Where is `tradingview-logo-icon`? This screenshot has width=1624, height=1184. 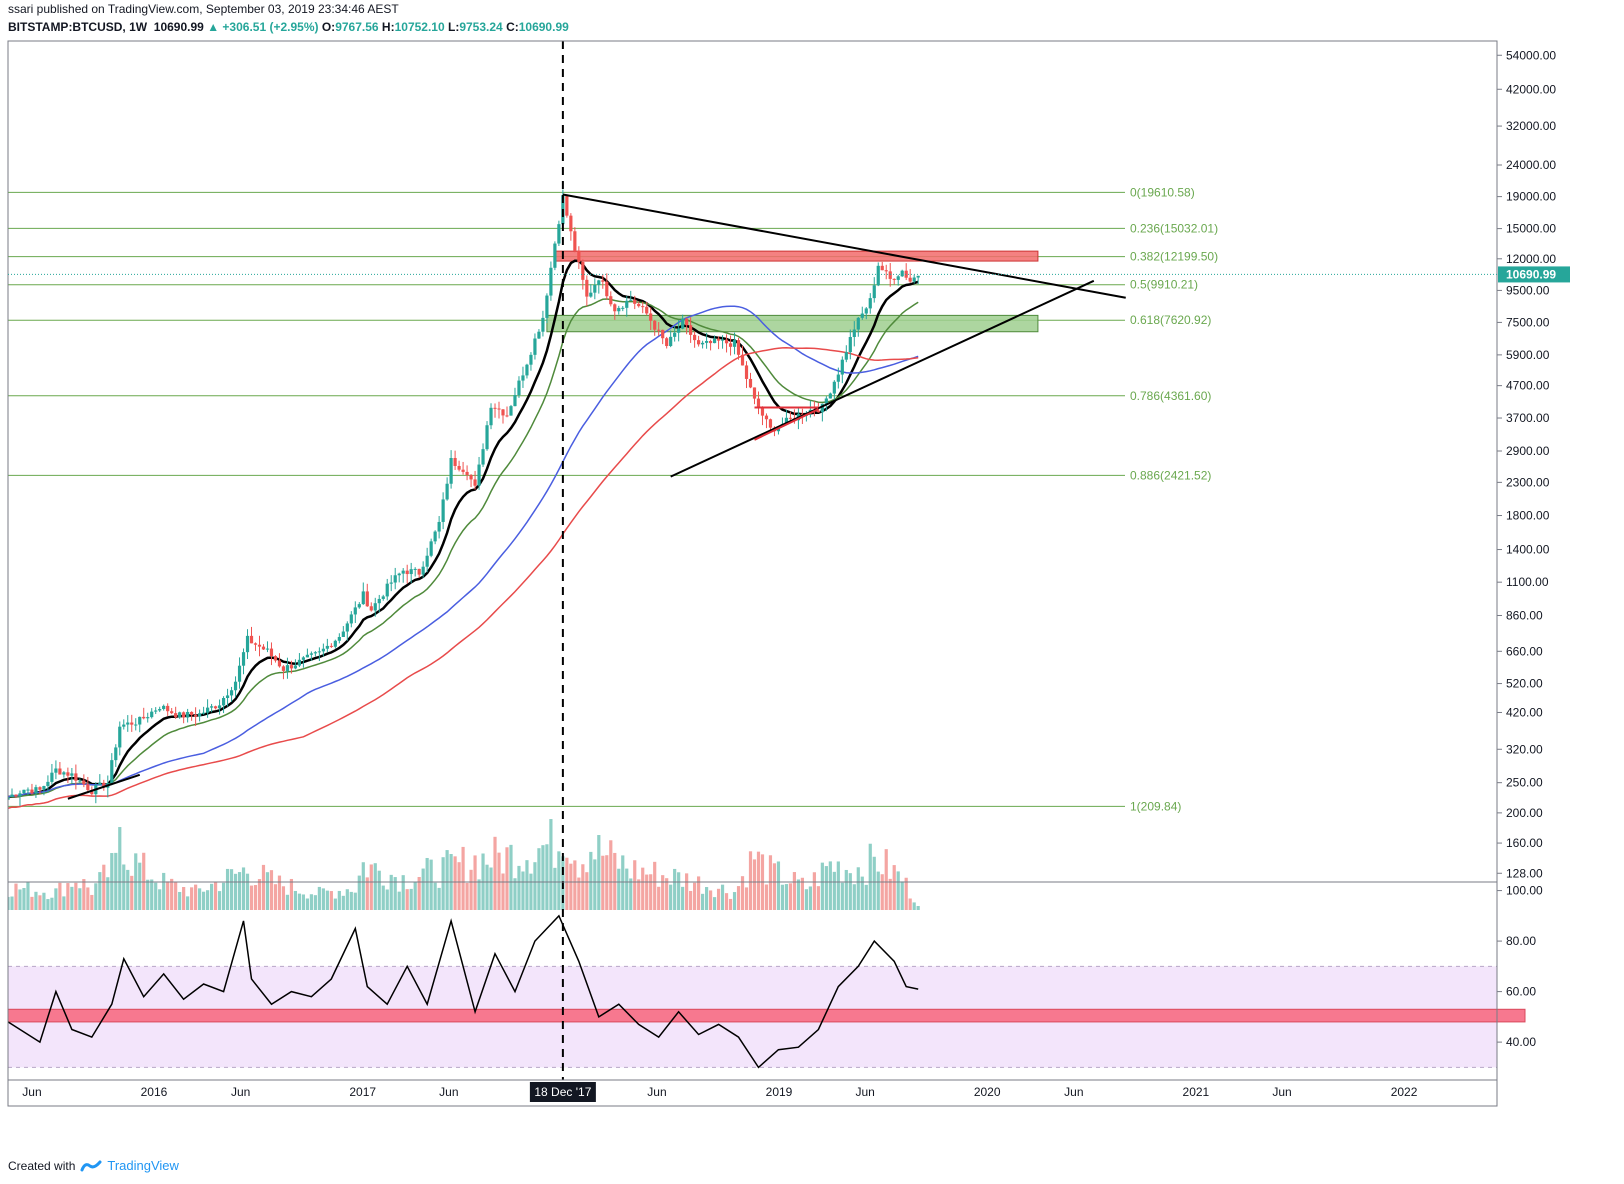 tradingview-logo-icon is located at coordinates (91, 1165).